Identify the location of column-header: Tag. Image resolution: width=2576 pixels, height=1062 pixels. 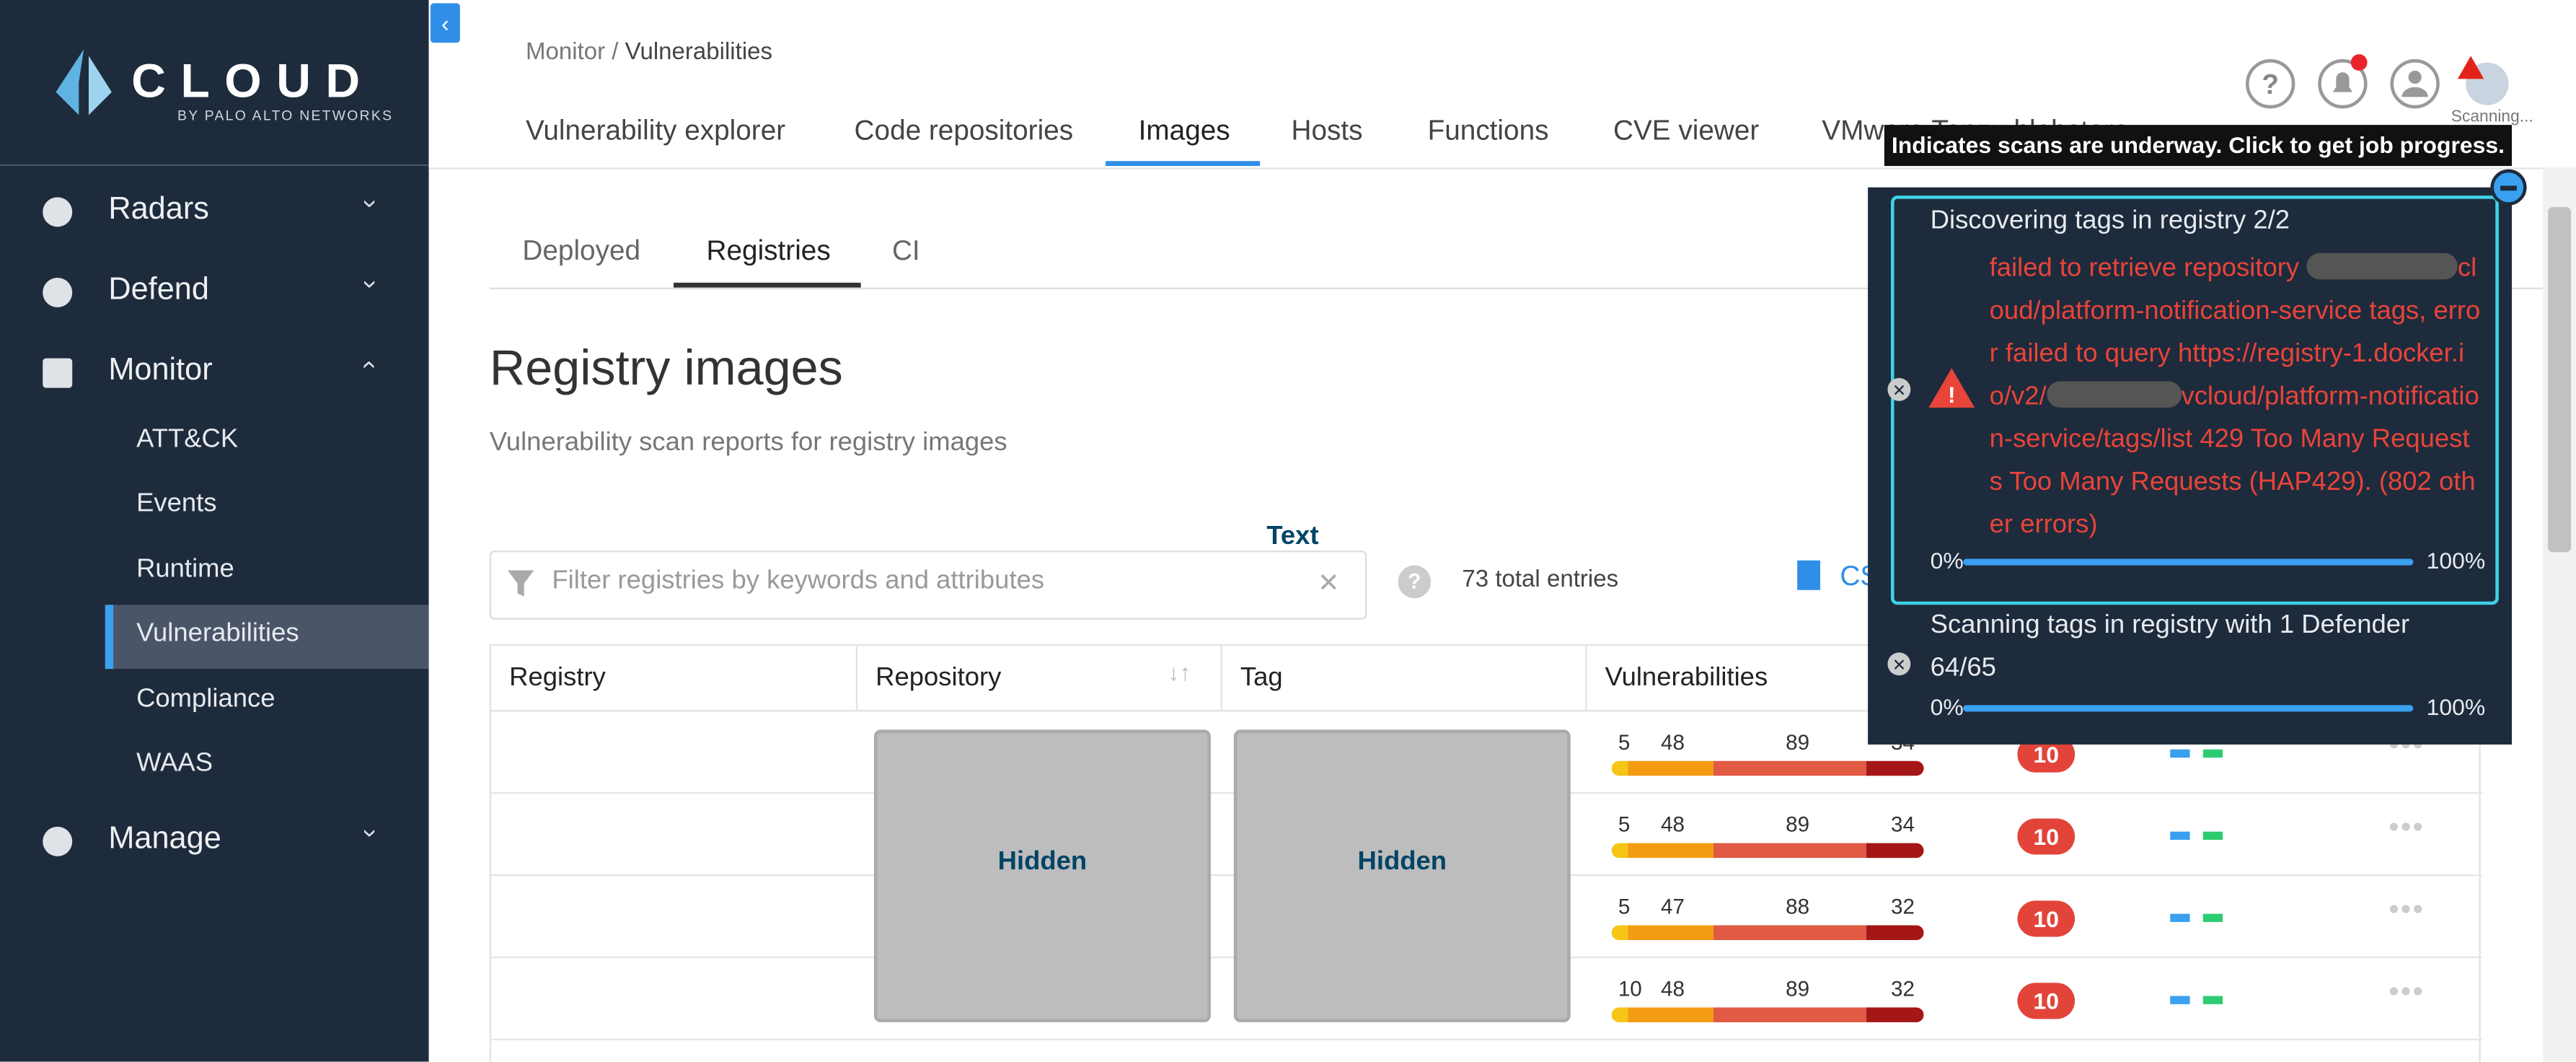
(1404, 679).